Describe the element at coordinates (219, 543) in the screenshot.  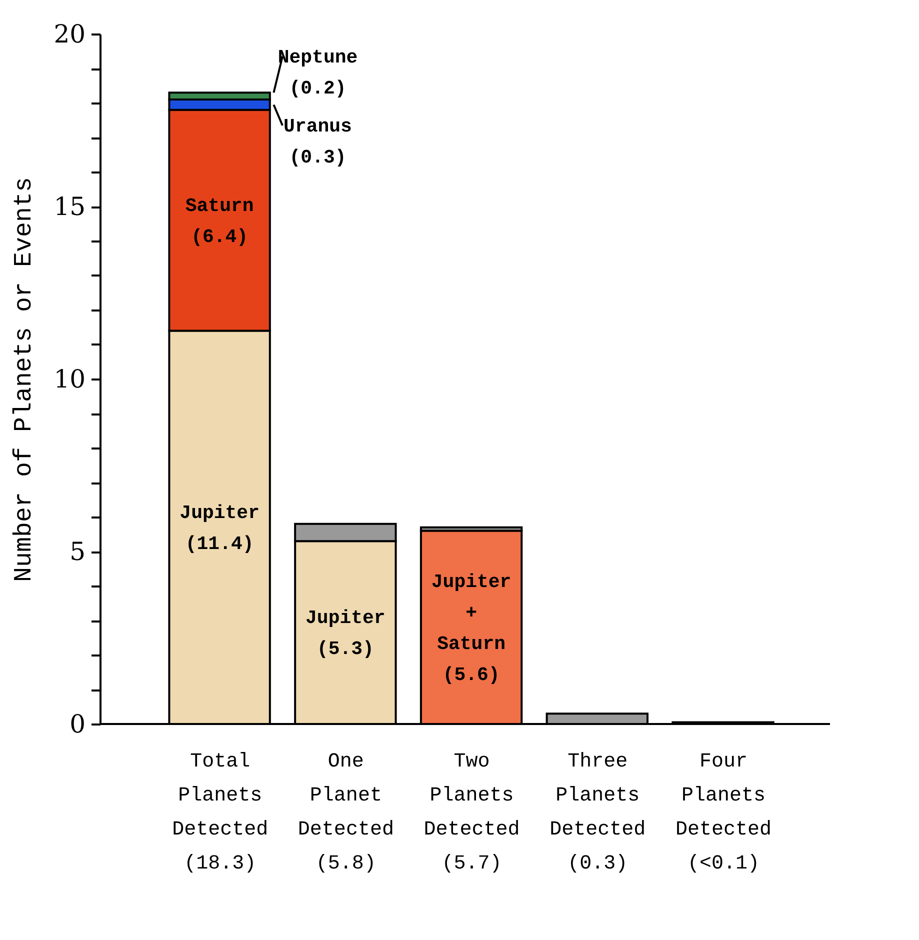
I see `data-label: (11.4)` at that location.